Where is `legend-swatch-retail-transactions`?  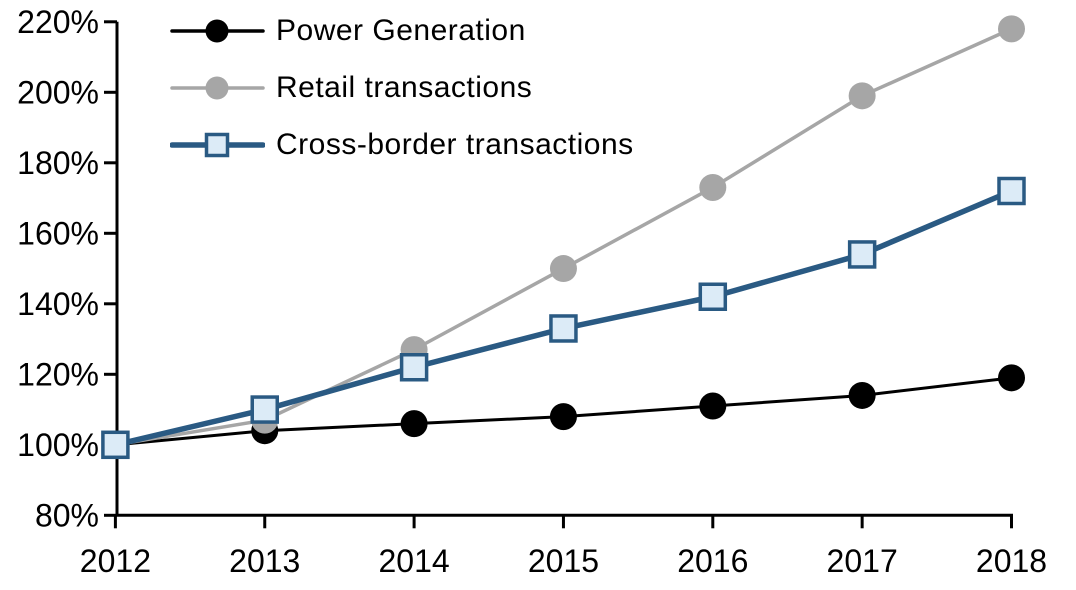 legend-swatch-retail-transactions is located at coordinates (217, 87).